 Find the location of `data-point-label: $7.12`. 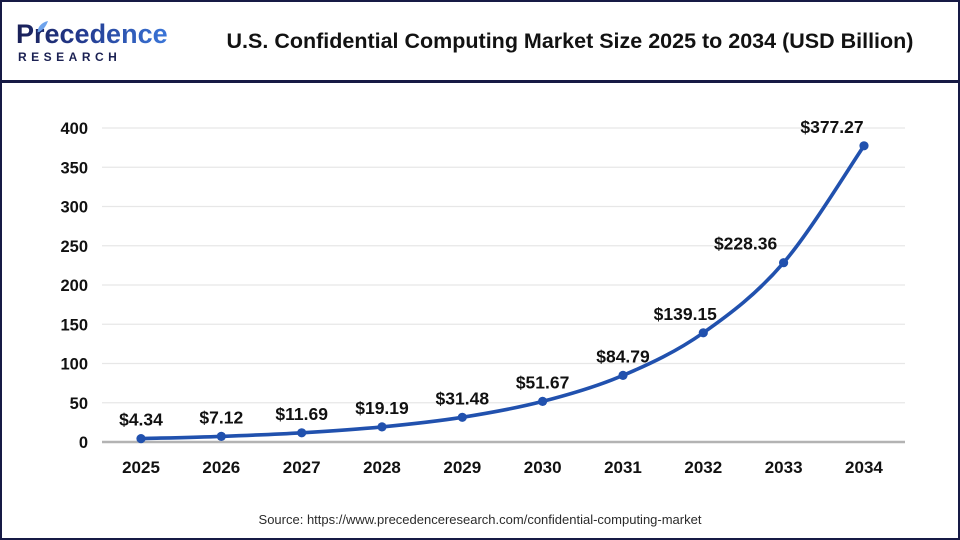

data-point-label: $7.12 is located at coordinates (221, 417).